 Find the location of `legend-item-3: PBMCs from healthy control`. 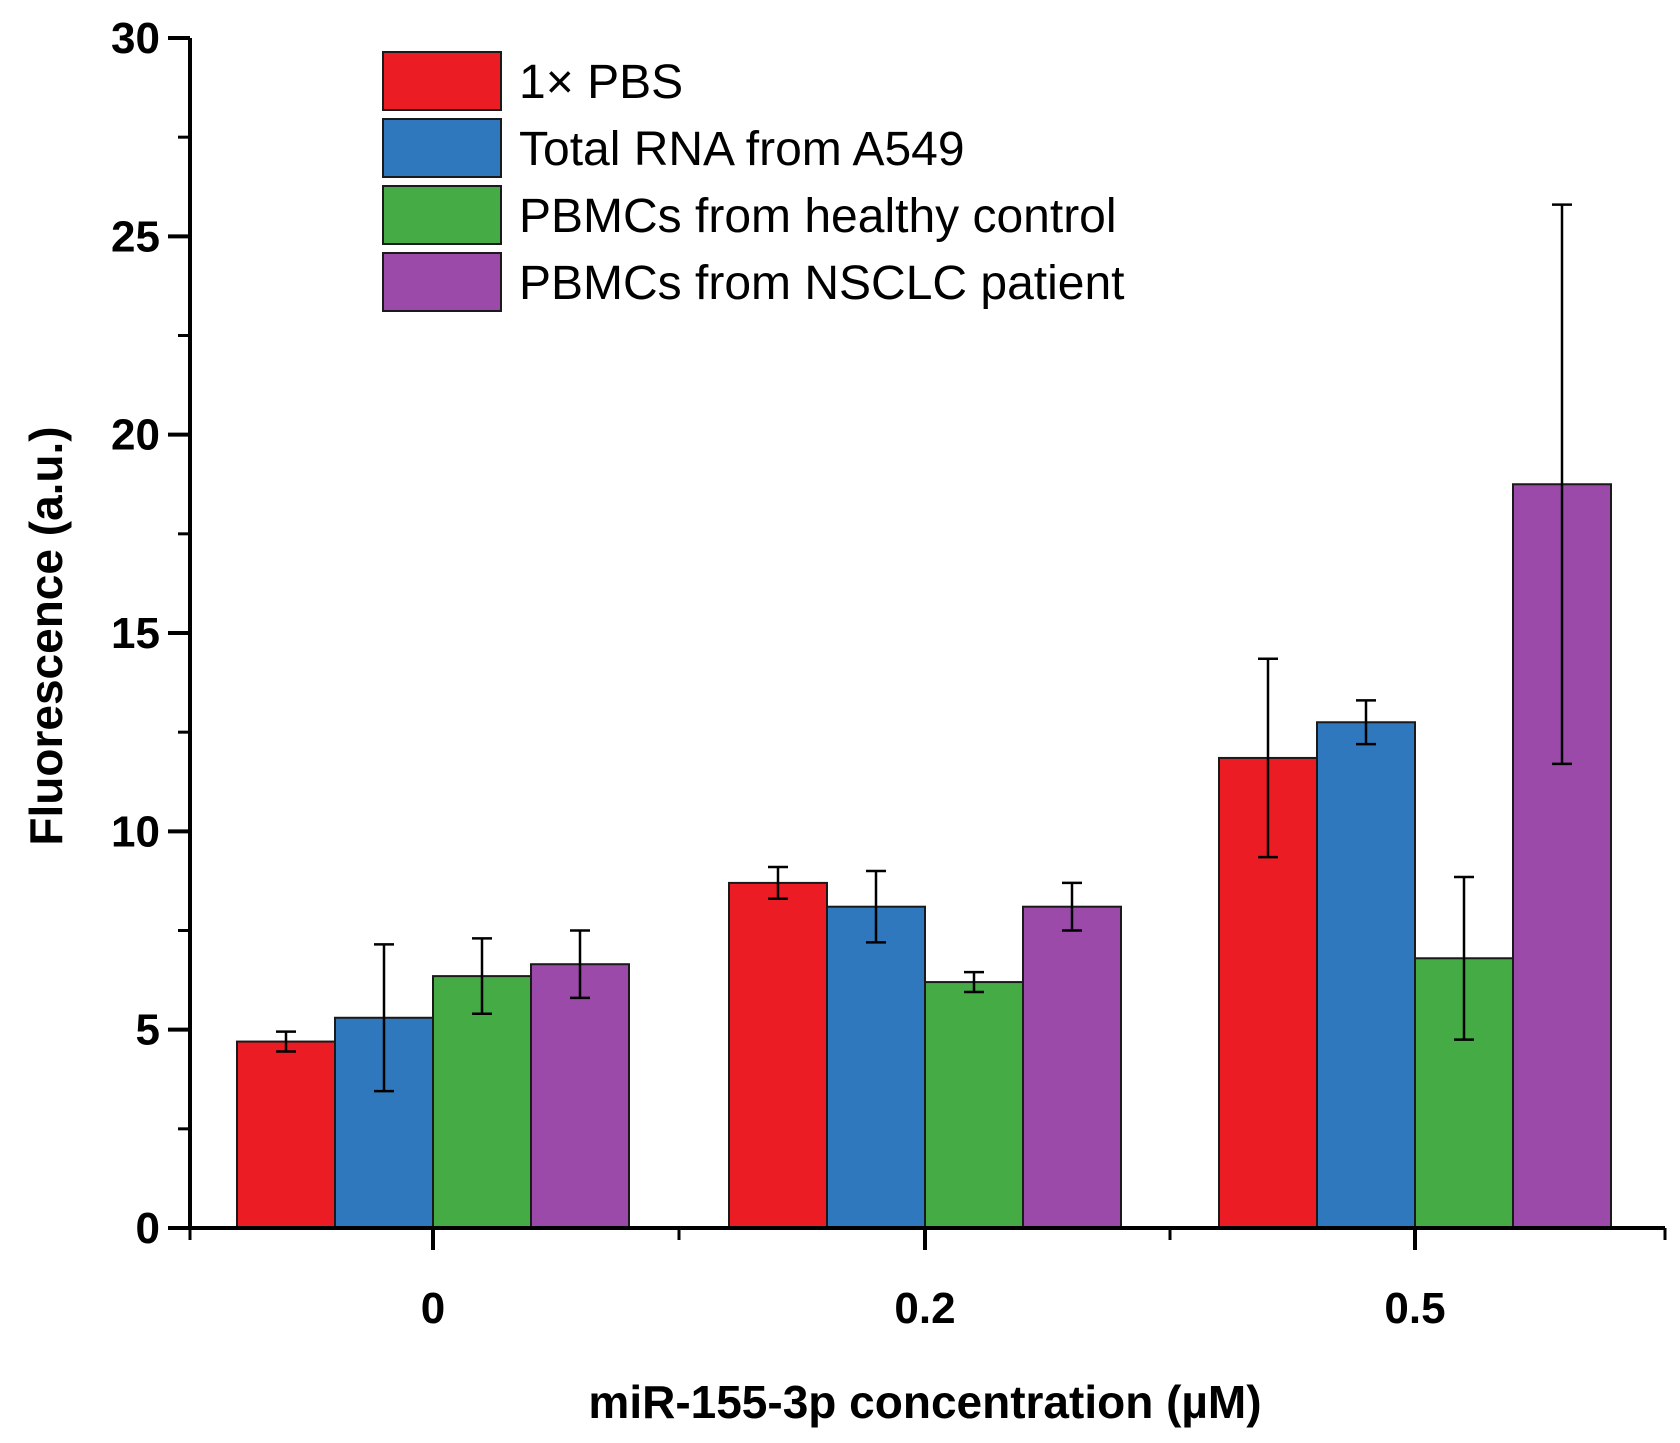

legend-item-3: PBMCs from healthy control is located at coordinates (749, 215).